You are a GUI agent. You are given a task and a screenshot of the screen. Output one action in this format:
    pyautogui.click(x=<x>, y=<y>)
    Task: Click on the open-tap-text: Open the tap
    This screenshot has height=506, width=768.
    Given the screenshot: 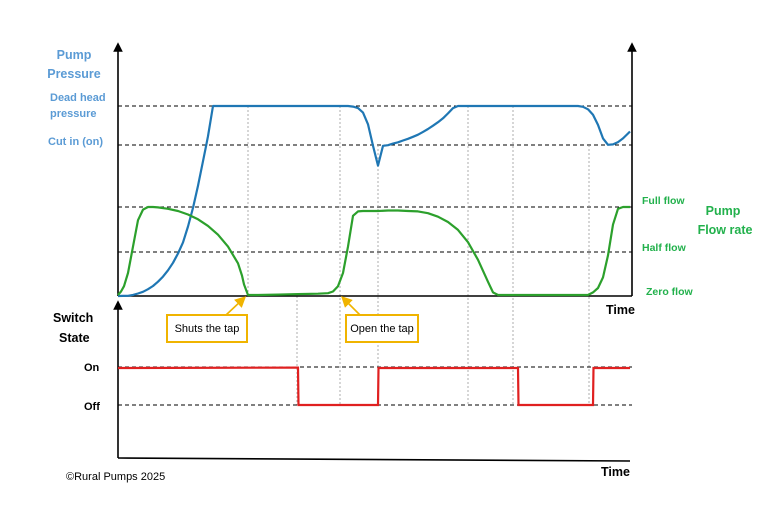 What is the action you would take?
    pyautogui.click(x=382, y=329)
    